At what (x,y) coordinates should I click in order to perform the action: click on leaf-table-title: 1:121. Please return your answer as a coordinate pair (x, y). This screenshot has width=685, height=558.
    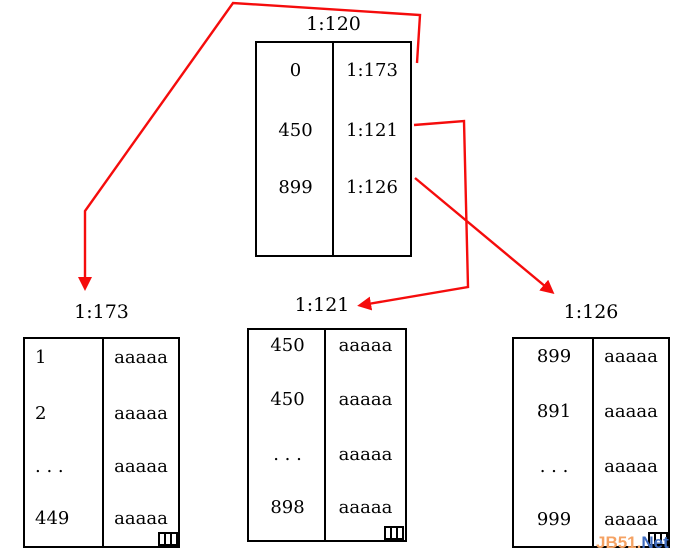
    Looking at the image, I should click on (322, 305).